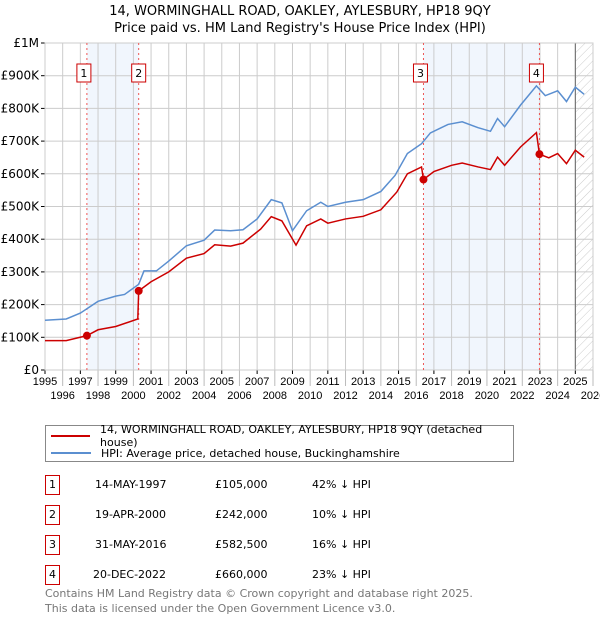  I want to click on transaction-number: 1, so click(52, 485).